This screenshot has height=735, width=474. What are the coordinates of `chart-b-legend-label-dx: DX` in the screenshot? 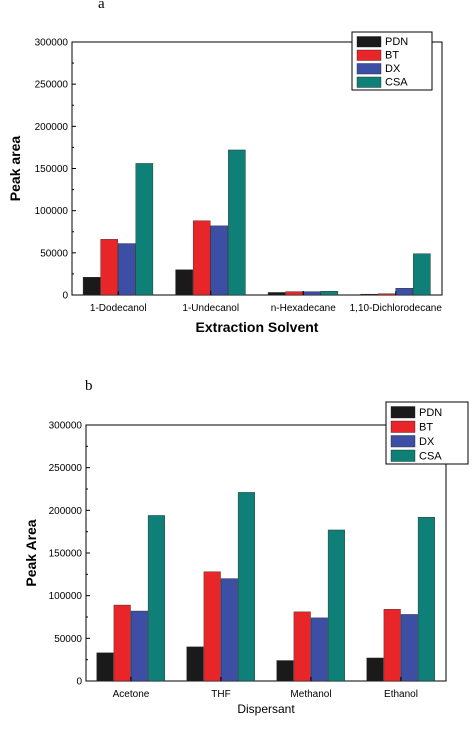 It's located at (427, 442).